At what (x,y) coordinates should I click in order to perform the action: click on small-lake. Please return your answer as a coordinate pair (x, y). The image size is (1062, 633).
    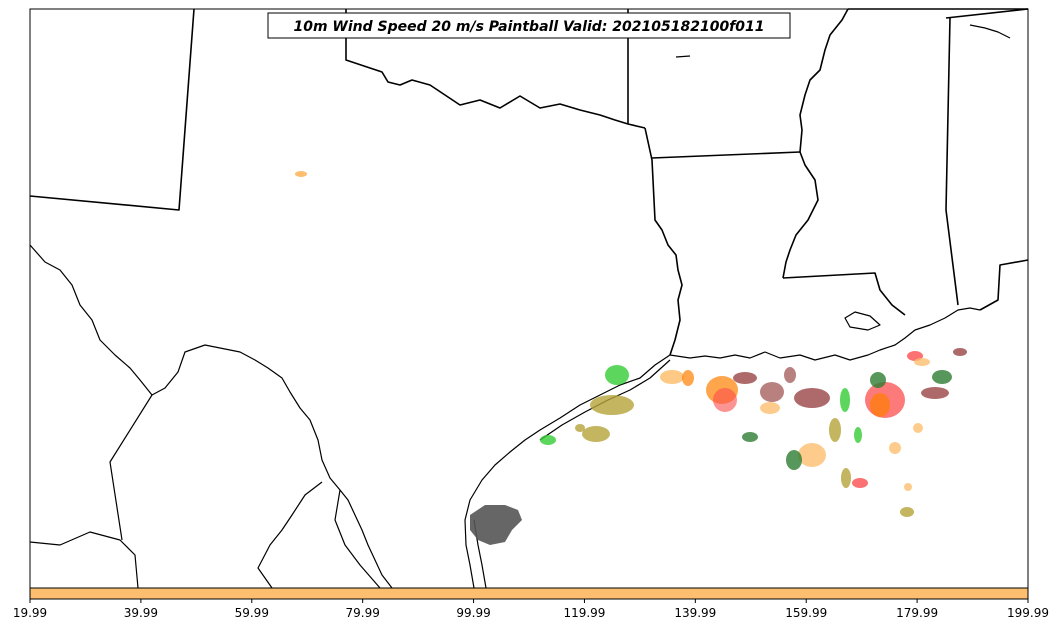
    Looking at the image, I should click on (683, 56).